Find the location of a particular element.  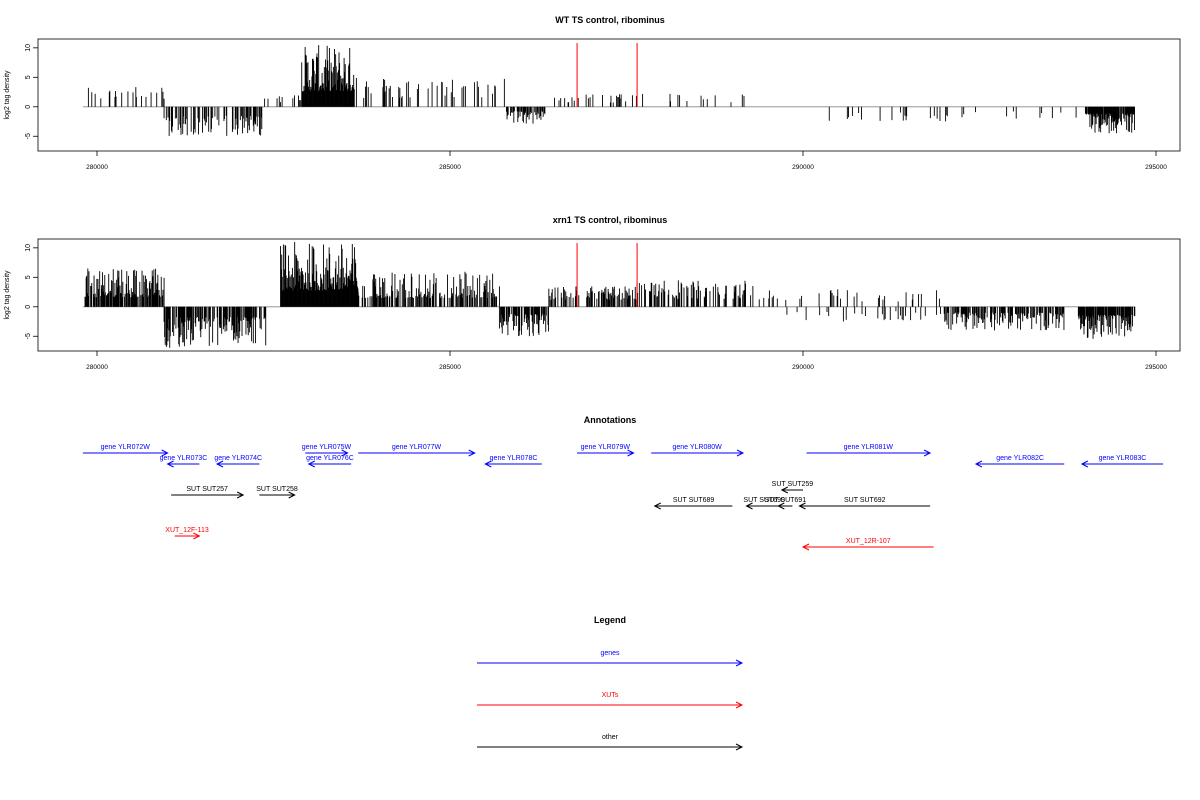

annotation-feature: SUT SUT691 is located at coordinates (786, 503).